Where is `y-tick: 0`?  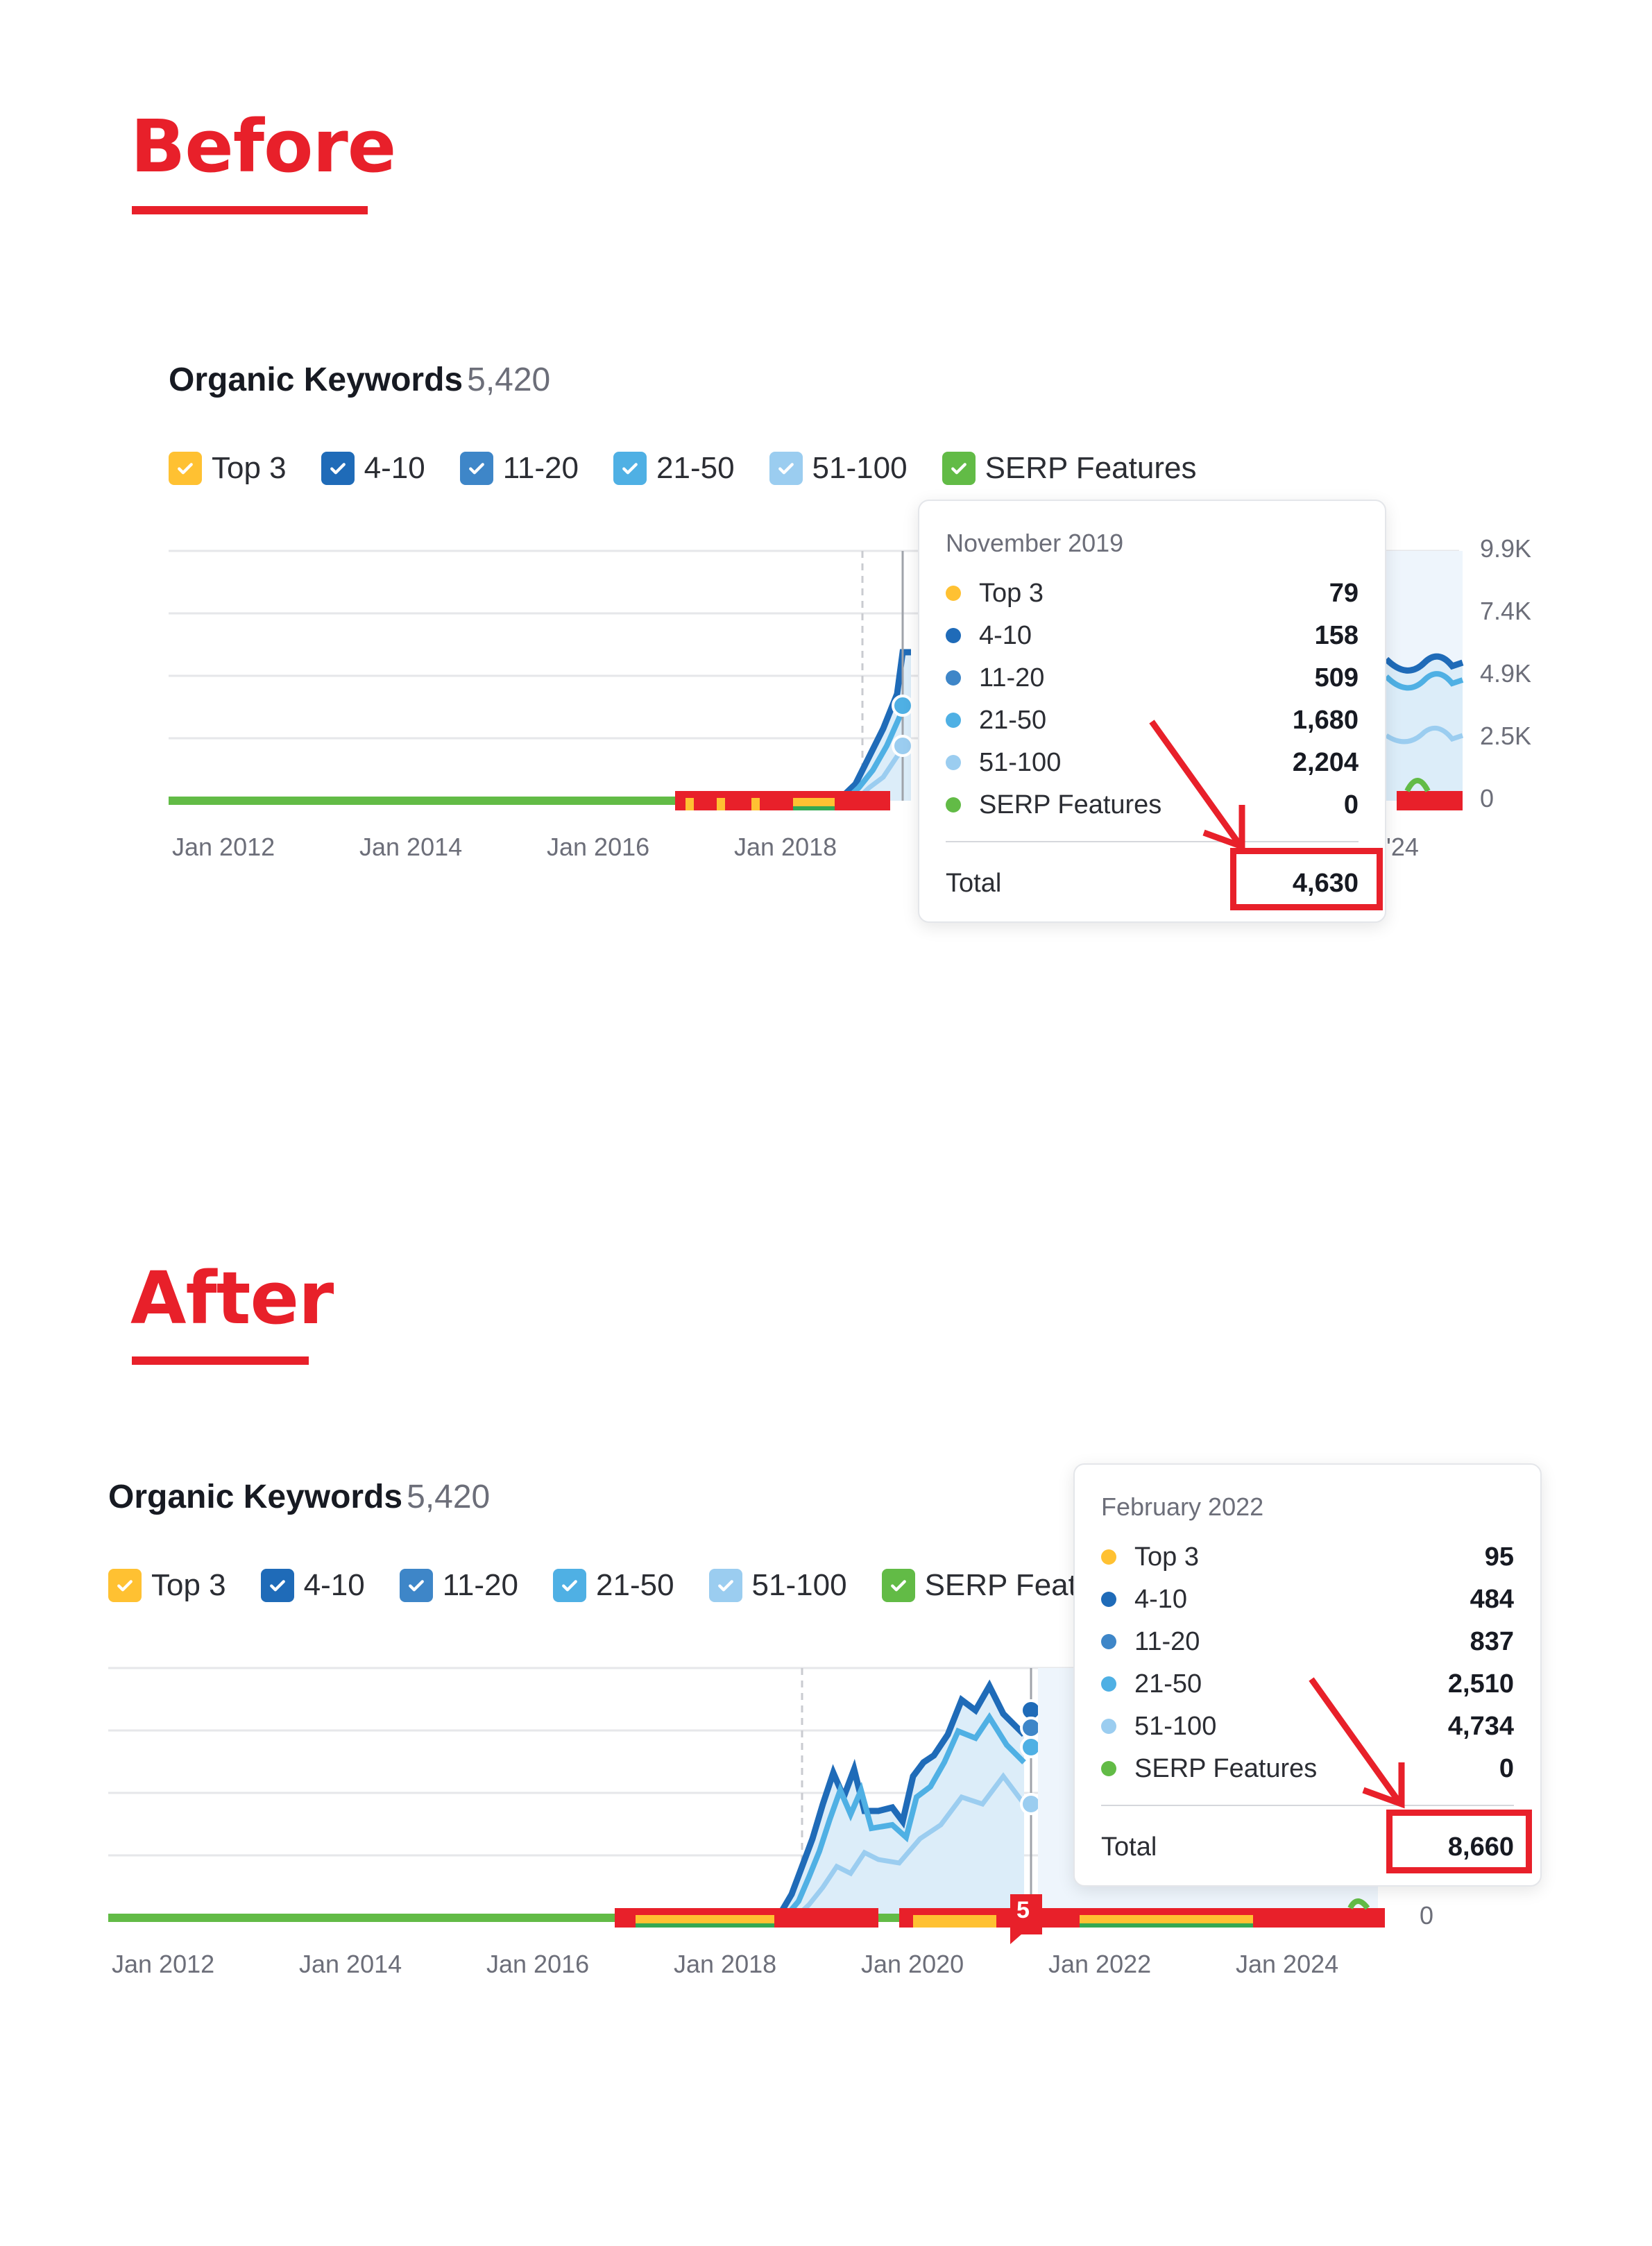
y-tick: 0 is located at coordinates (1427, 1915).